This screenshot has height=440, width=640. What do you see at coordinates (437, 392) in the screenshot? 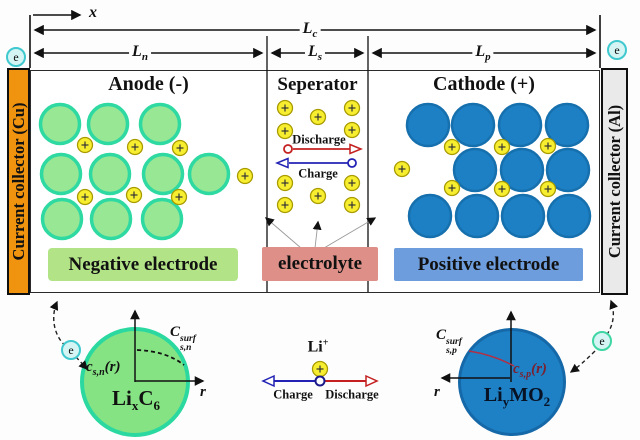
I see `cathode-r-axis-label: r` at bounding box center [437, 392].